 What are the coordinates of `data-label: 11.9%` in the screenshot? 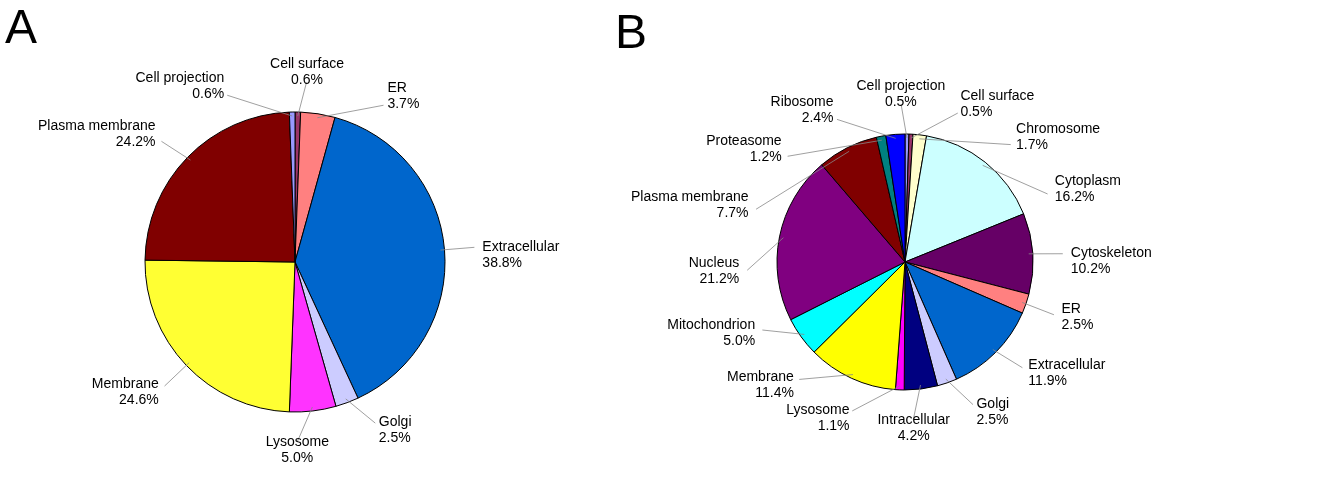 It's located at (1048, 380).